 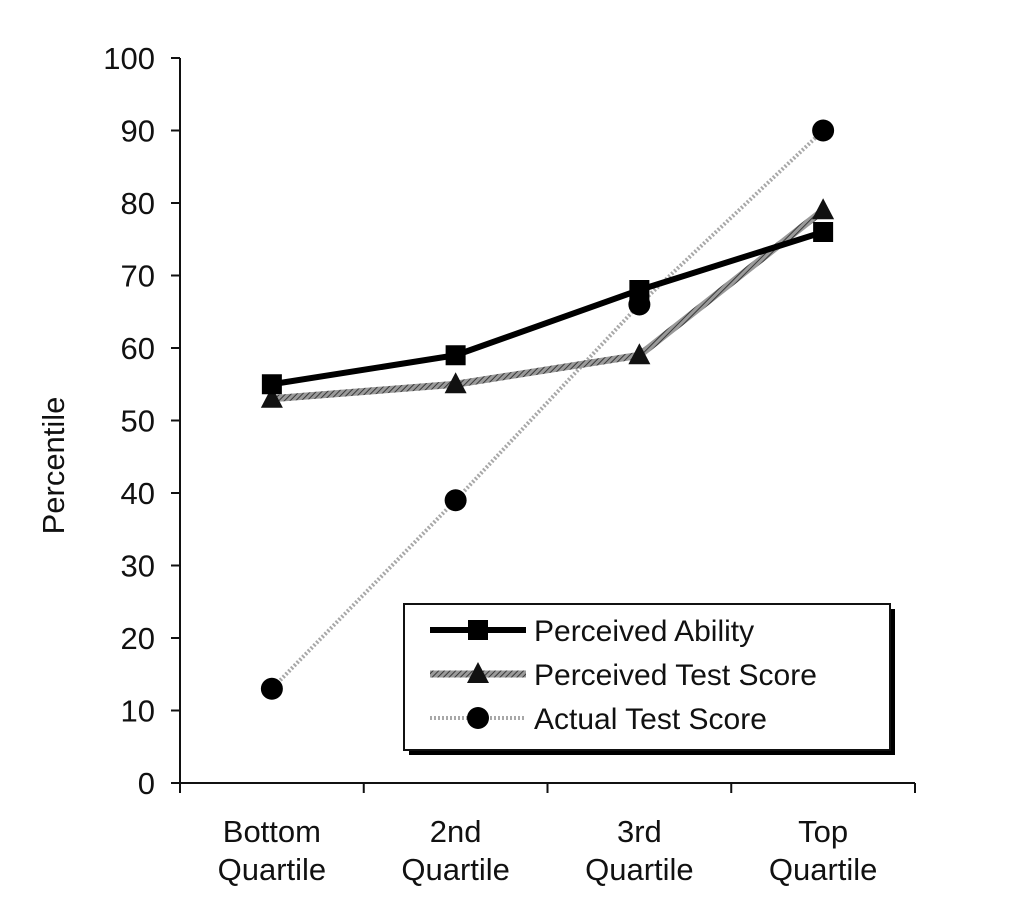 I want to click on series-perceived-ability, so click(x=547, y=308).